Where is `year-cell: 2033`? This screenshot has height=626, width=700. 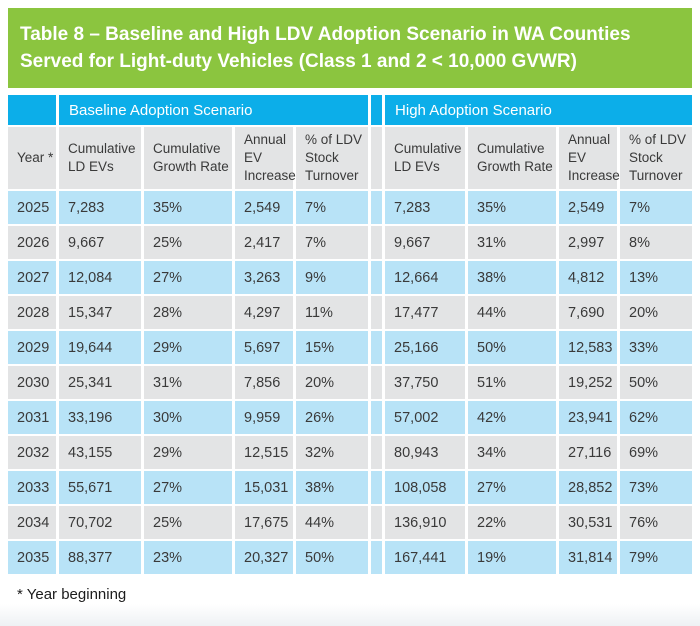
year-cell: 2033 is located at coordinates (32, 487).